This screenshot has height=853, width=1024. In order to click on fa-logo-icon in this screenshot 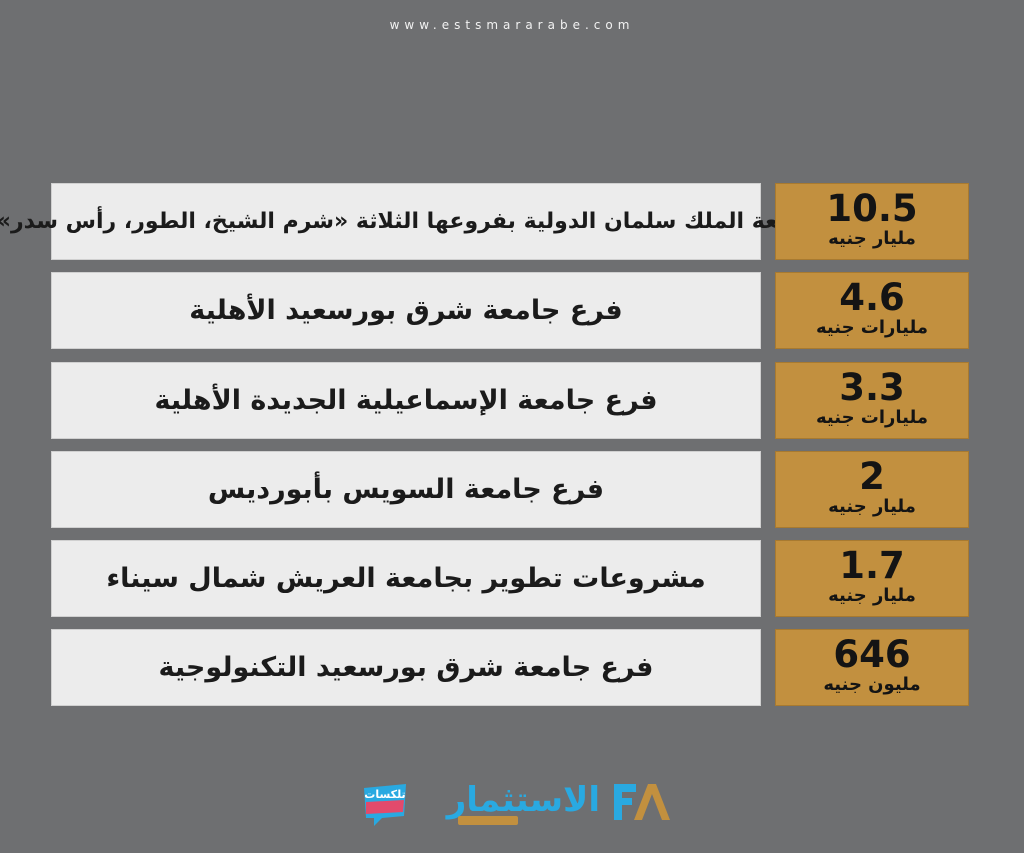, I will do `click(642, 802)`.